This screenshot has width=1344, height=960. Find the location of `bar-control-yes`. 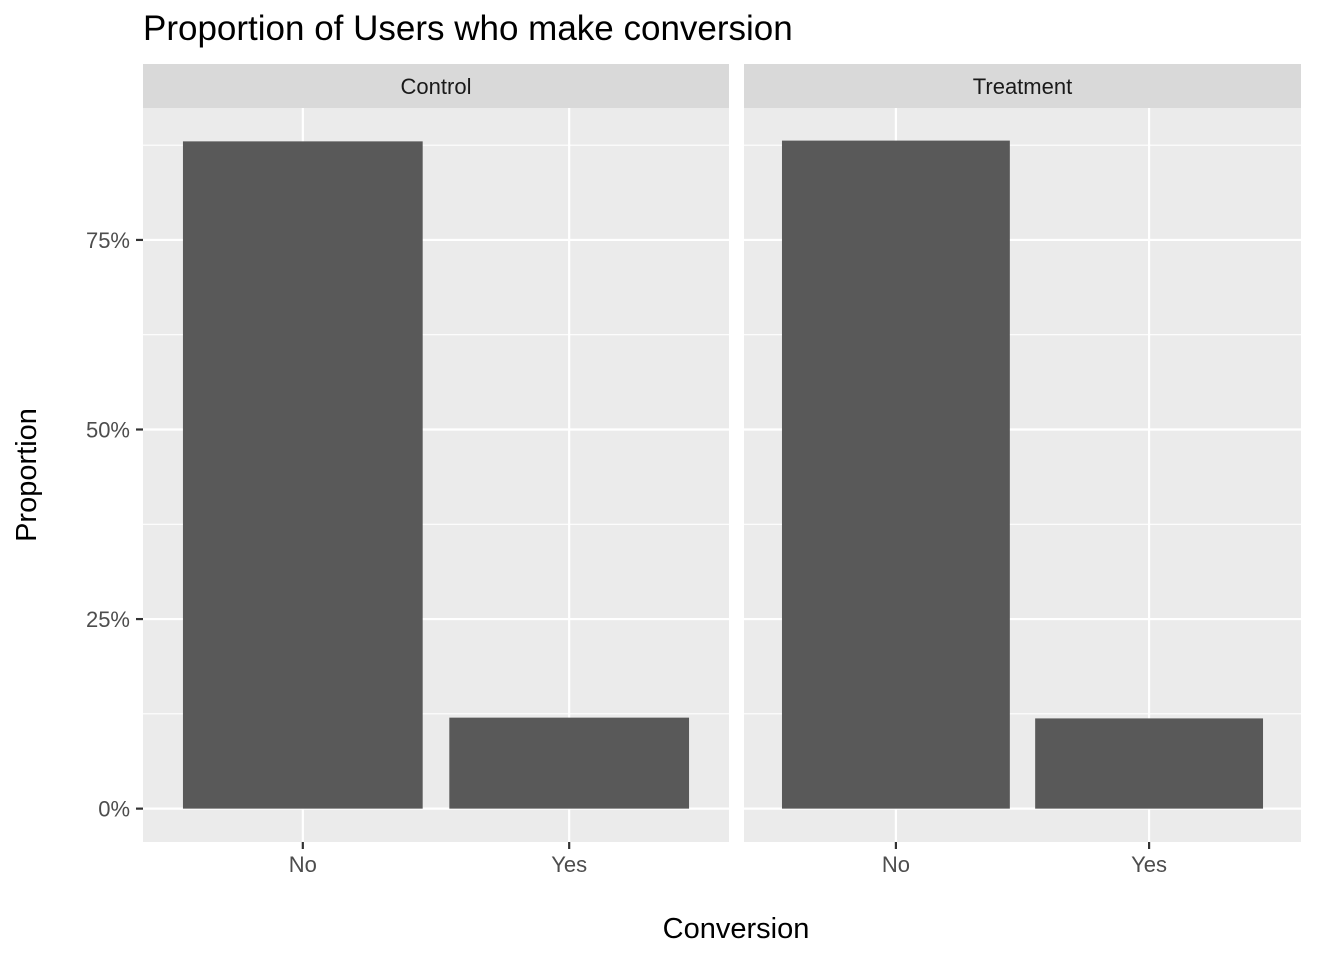

bar-control-yes is located at coordinates (569, 763).